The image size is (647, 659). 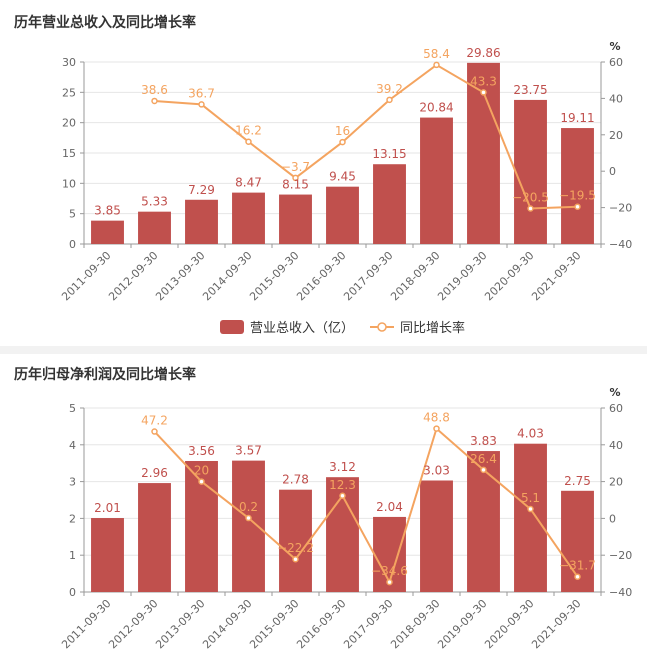 What do you see at coordinates (105, 23) in the screenshot?
I see `chart-title: 历年营业总收入及同比增长率` at bounding box center [105, 23].